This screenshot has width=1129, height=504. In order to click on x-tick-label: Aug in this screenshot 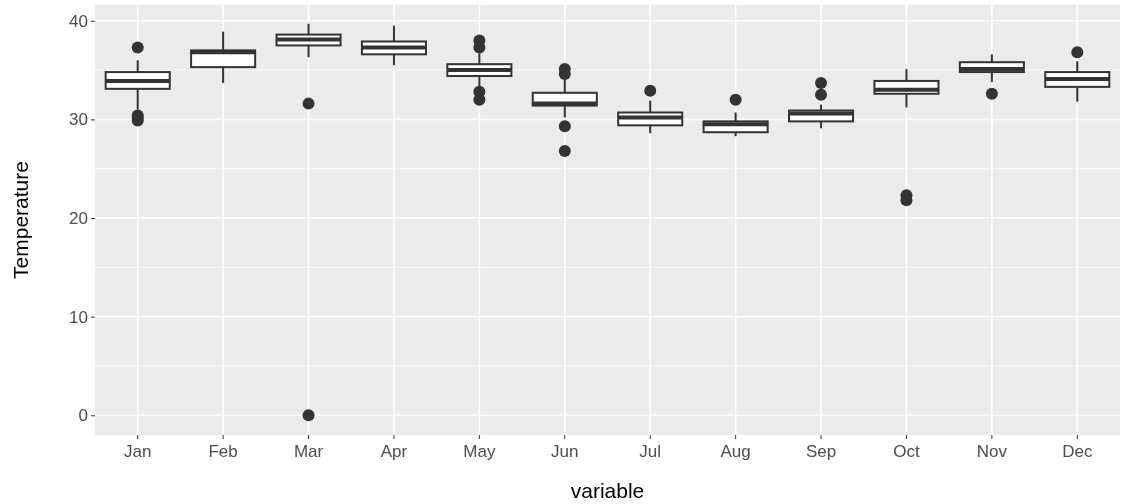, I will do `click(735, 452)`.